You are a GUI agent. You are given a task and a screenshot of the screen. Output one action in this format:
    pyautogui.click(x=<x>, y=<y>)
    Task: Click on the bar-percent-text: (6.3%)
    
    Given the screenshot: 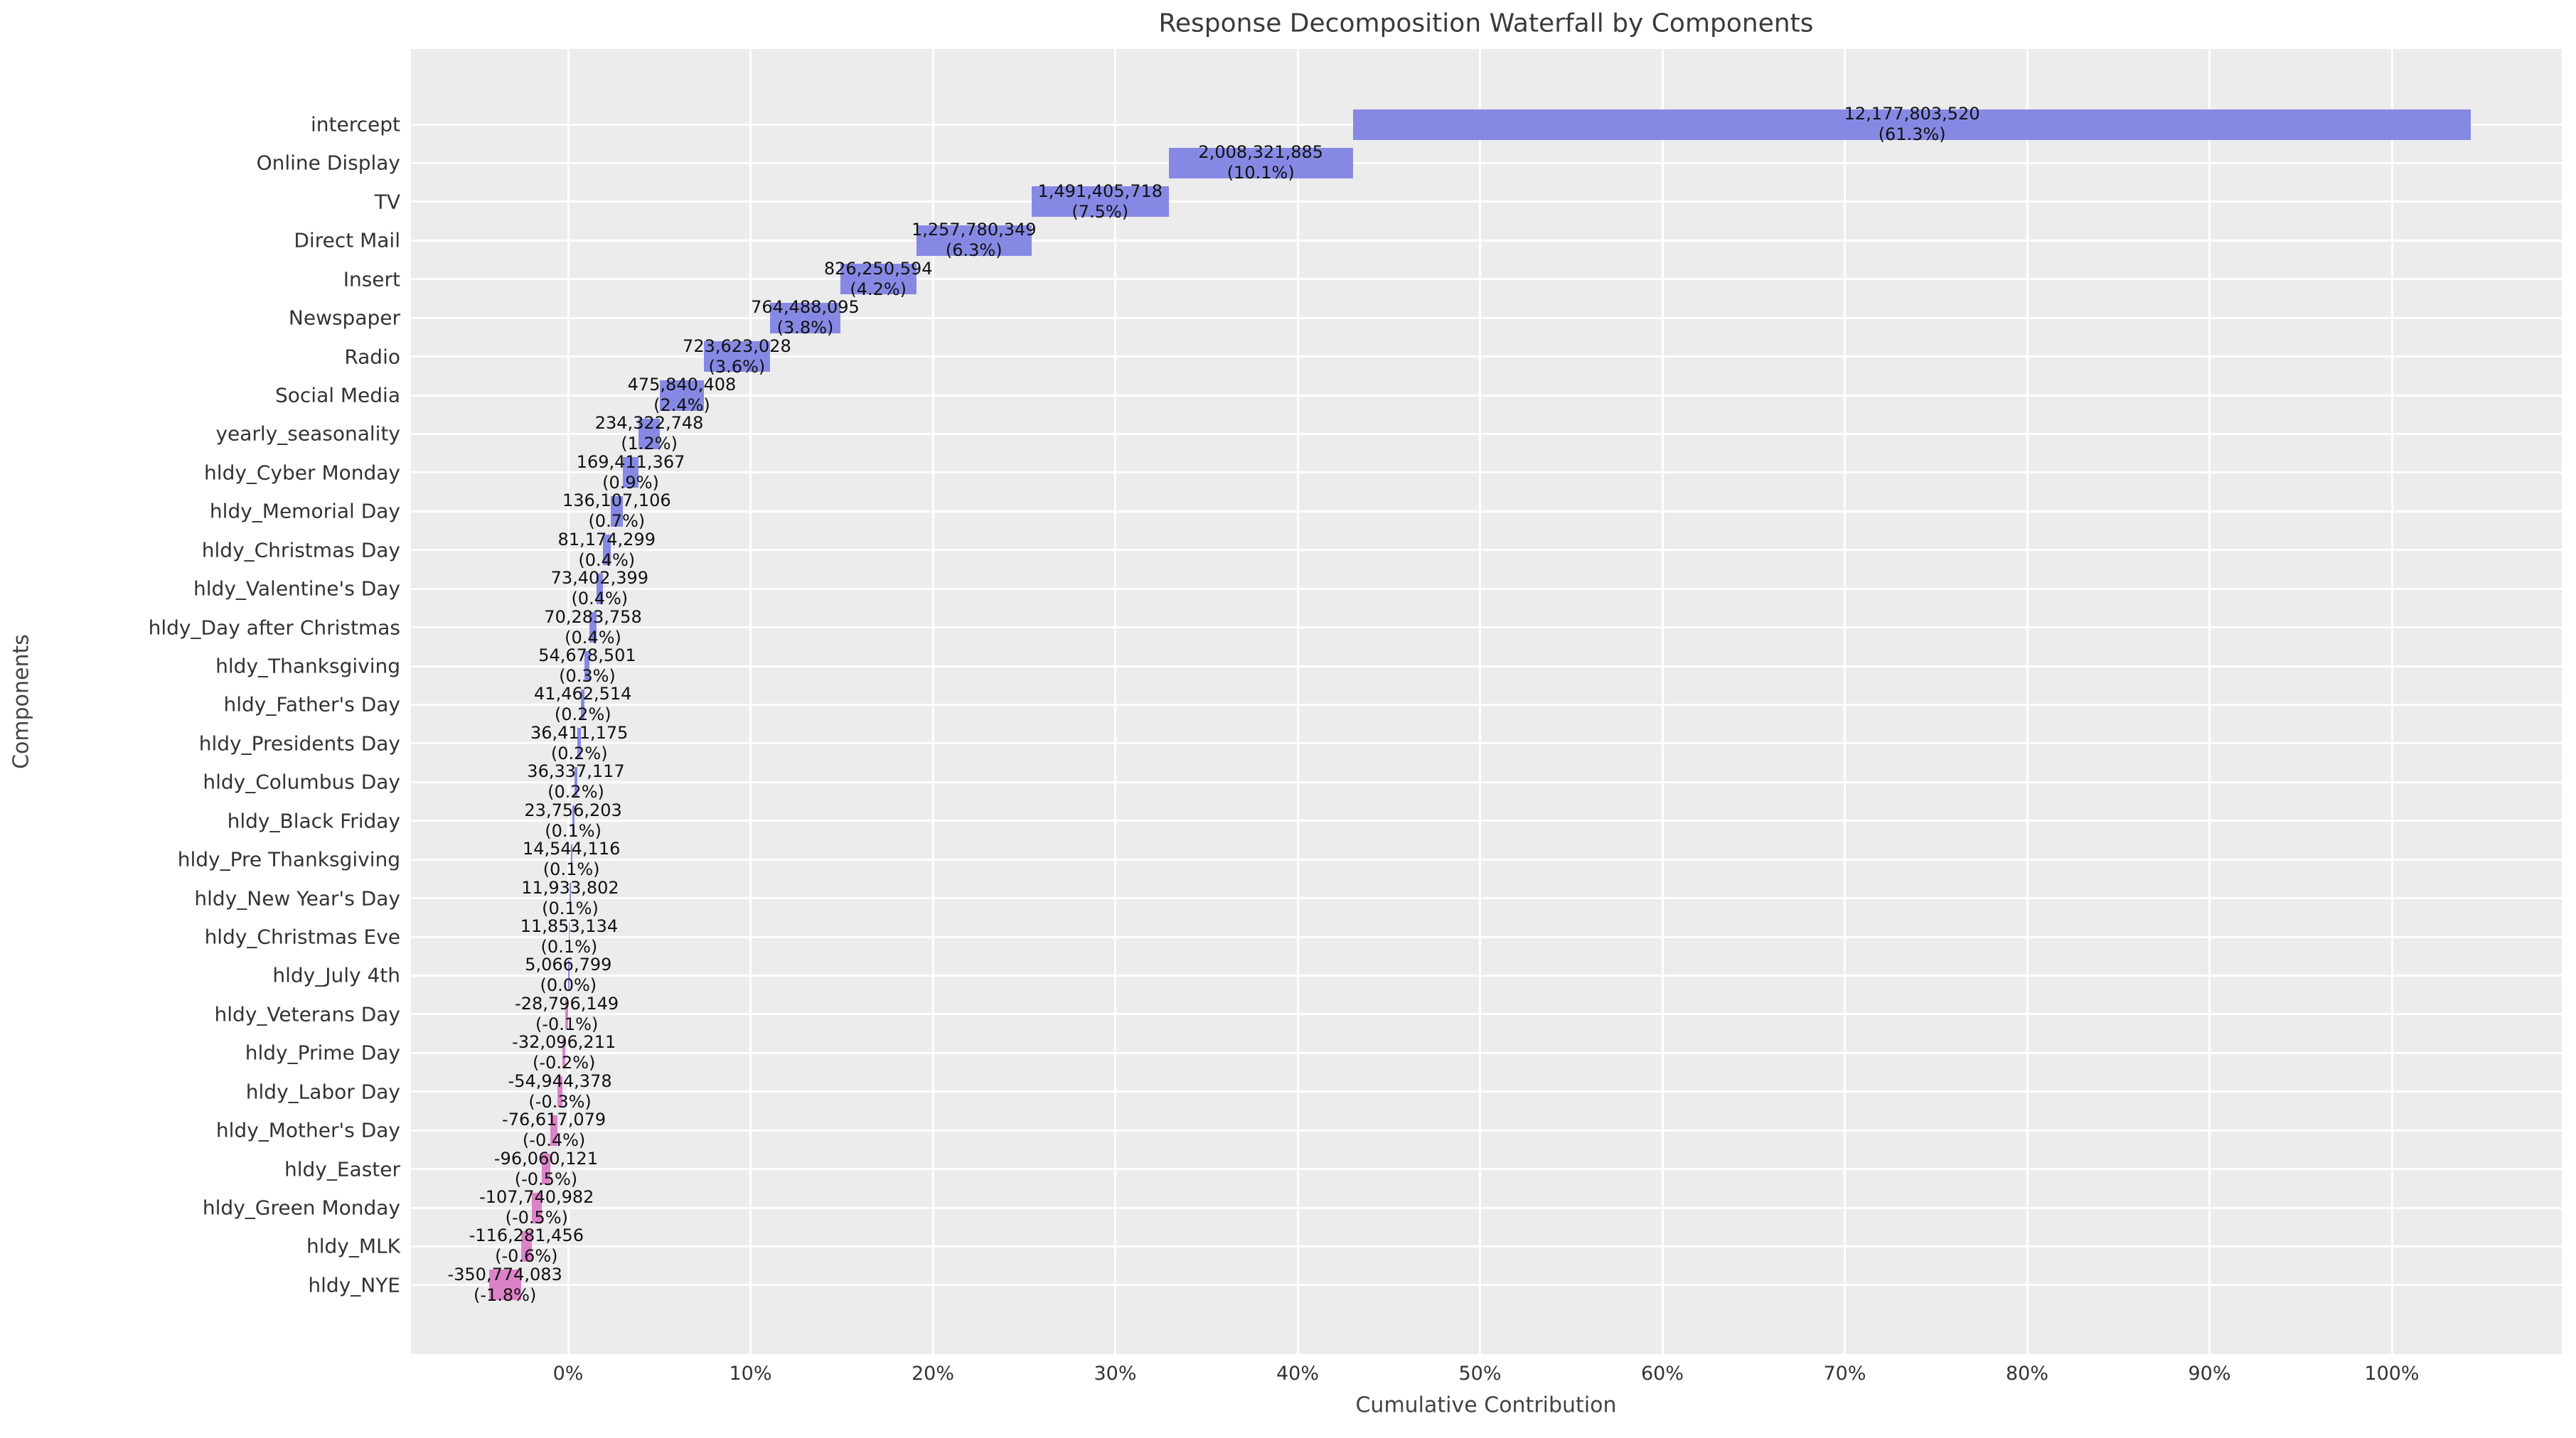 What is the action you would take?
    pyautogui.click(x=974, y=250)
    